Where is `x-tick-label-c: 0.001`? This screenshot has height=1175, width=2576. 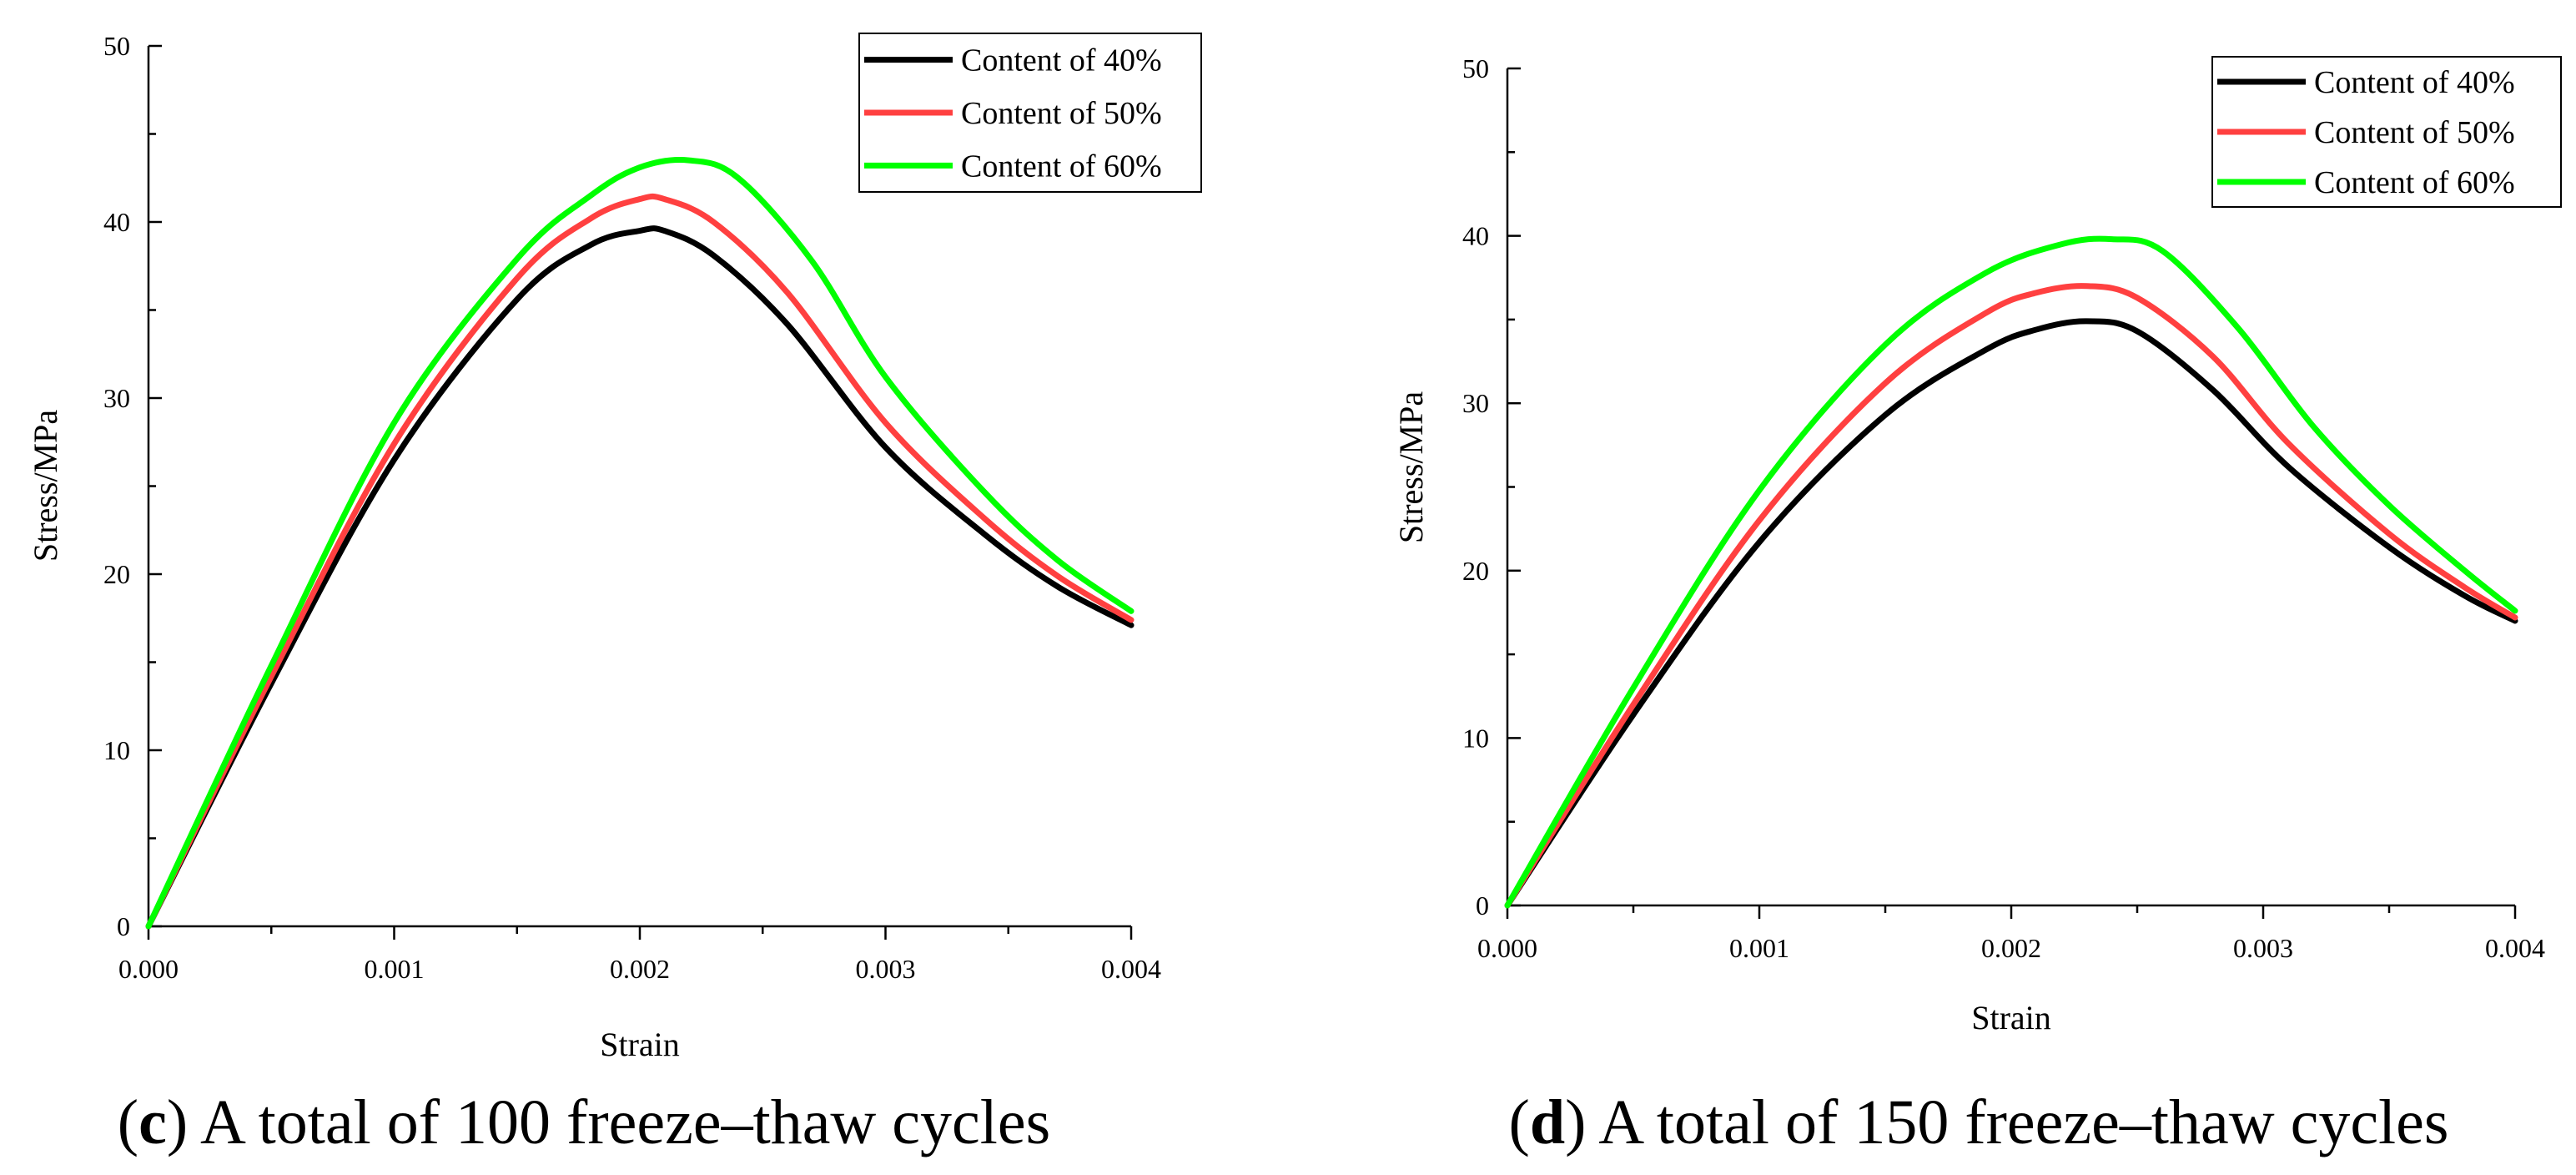 x-tick-label-c: 0.001 is located at coordinates (395, 969).